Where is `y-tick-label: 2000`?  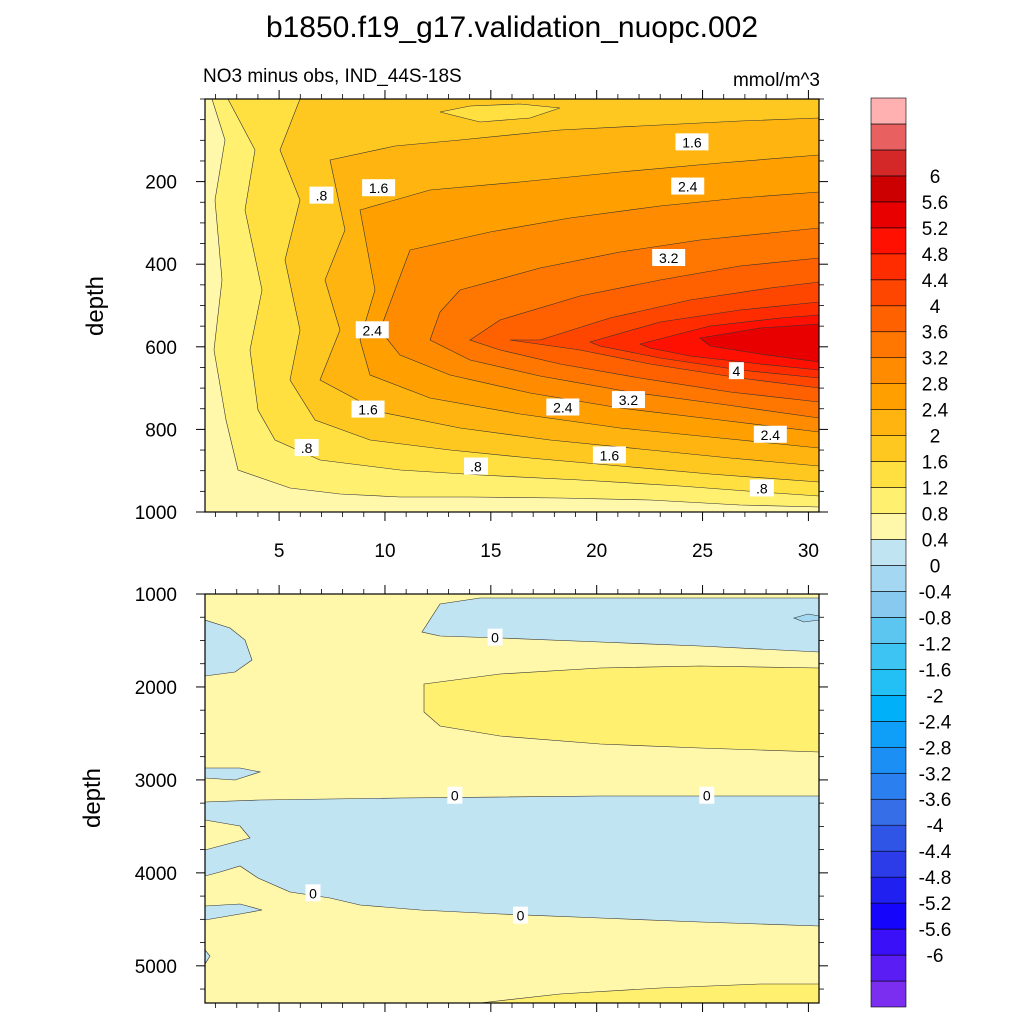 y-tick-label: 2000 is located at coordinates (156, 688).